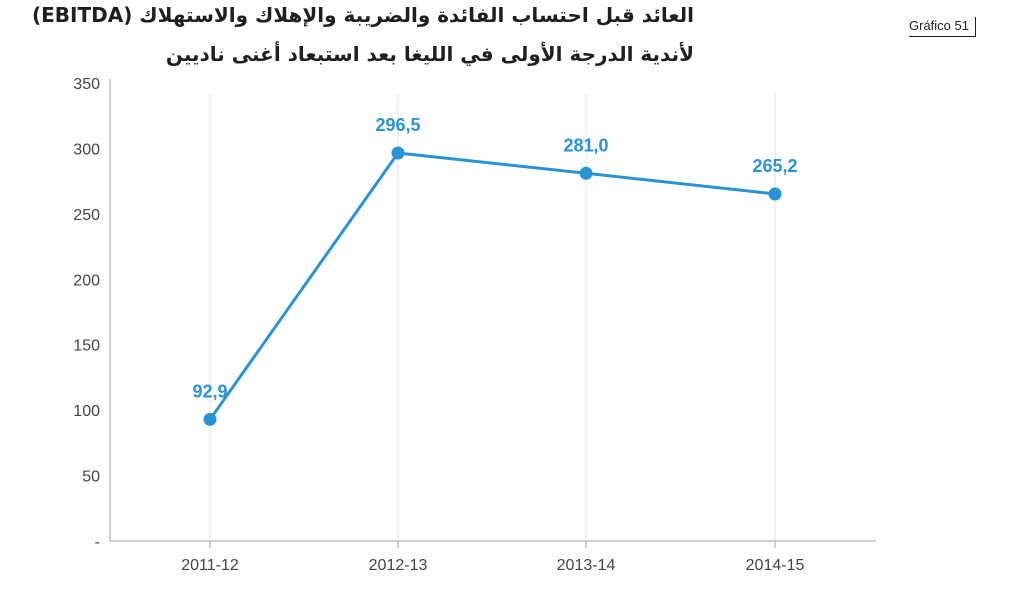 The width and height of the screenshot is (1024, 601). I want to click on data-label-2011-12: 92,9, so click(209, 391).